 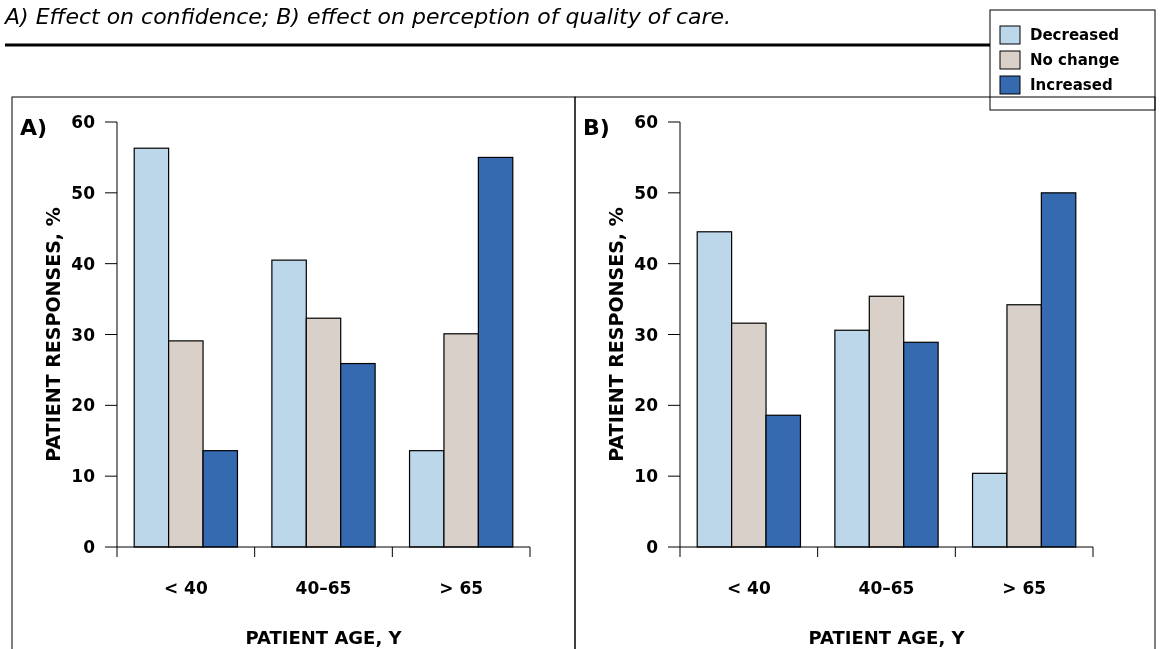 I want to click on chart-title: A) Effect on confidence; B) effect on perception of quality of care., so click(x=367, y=16).